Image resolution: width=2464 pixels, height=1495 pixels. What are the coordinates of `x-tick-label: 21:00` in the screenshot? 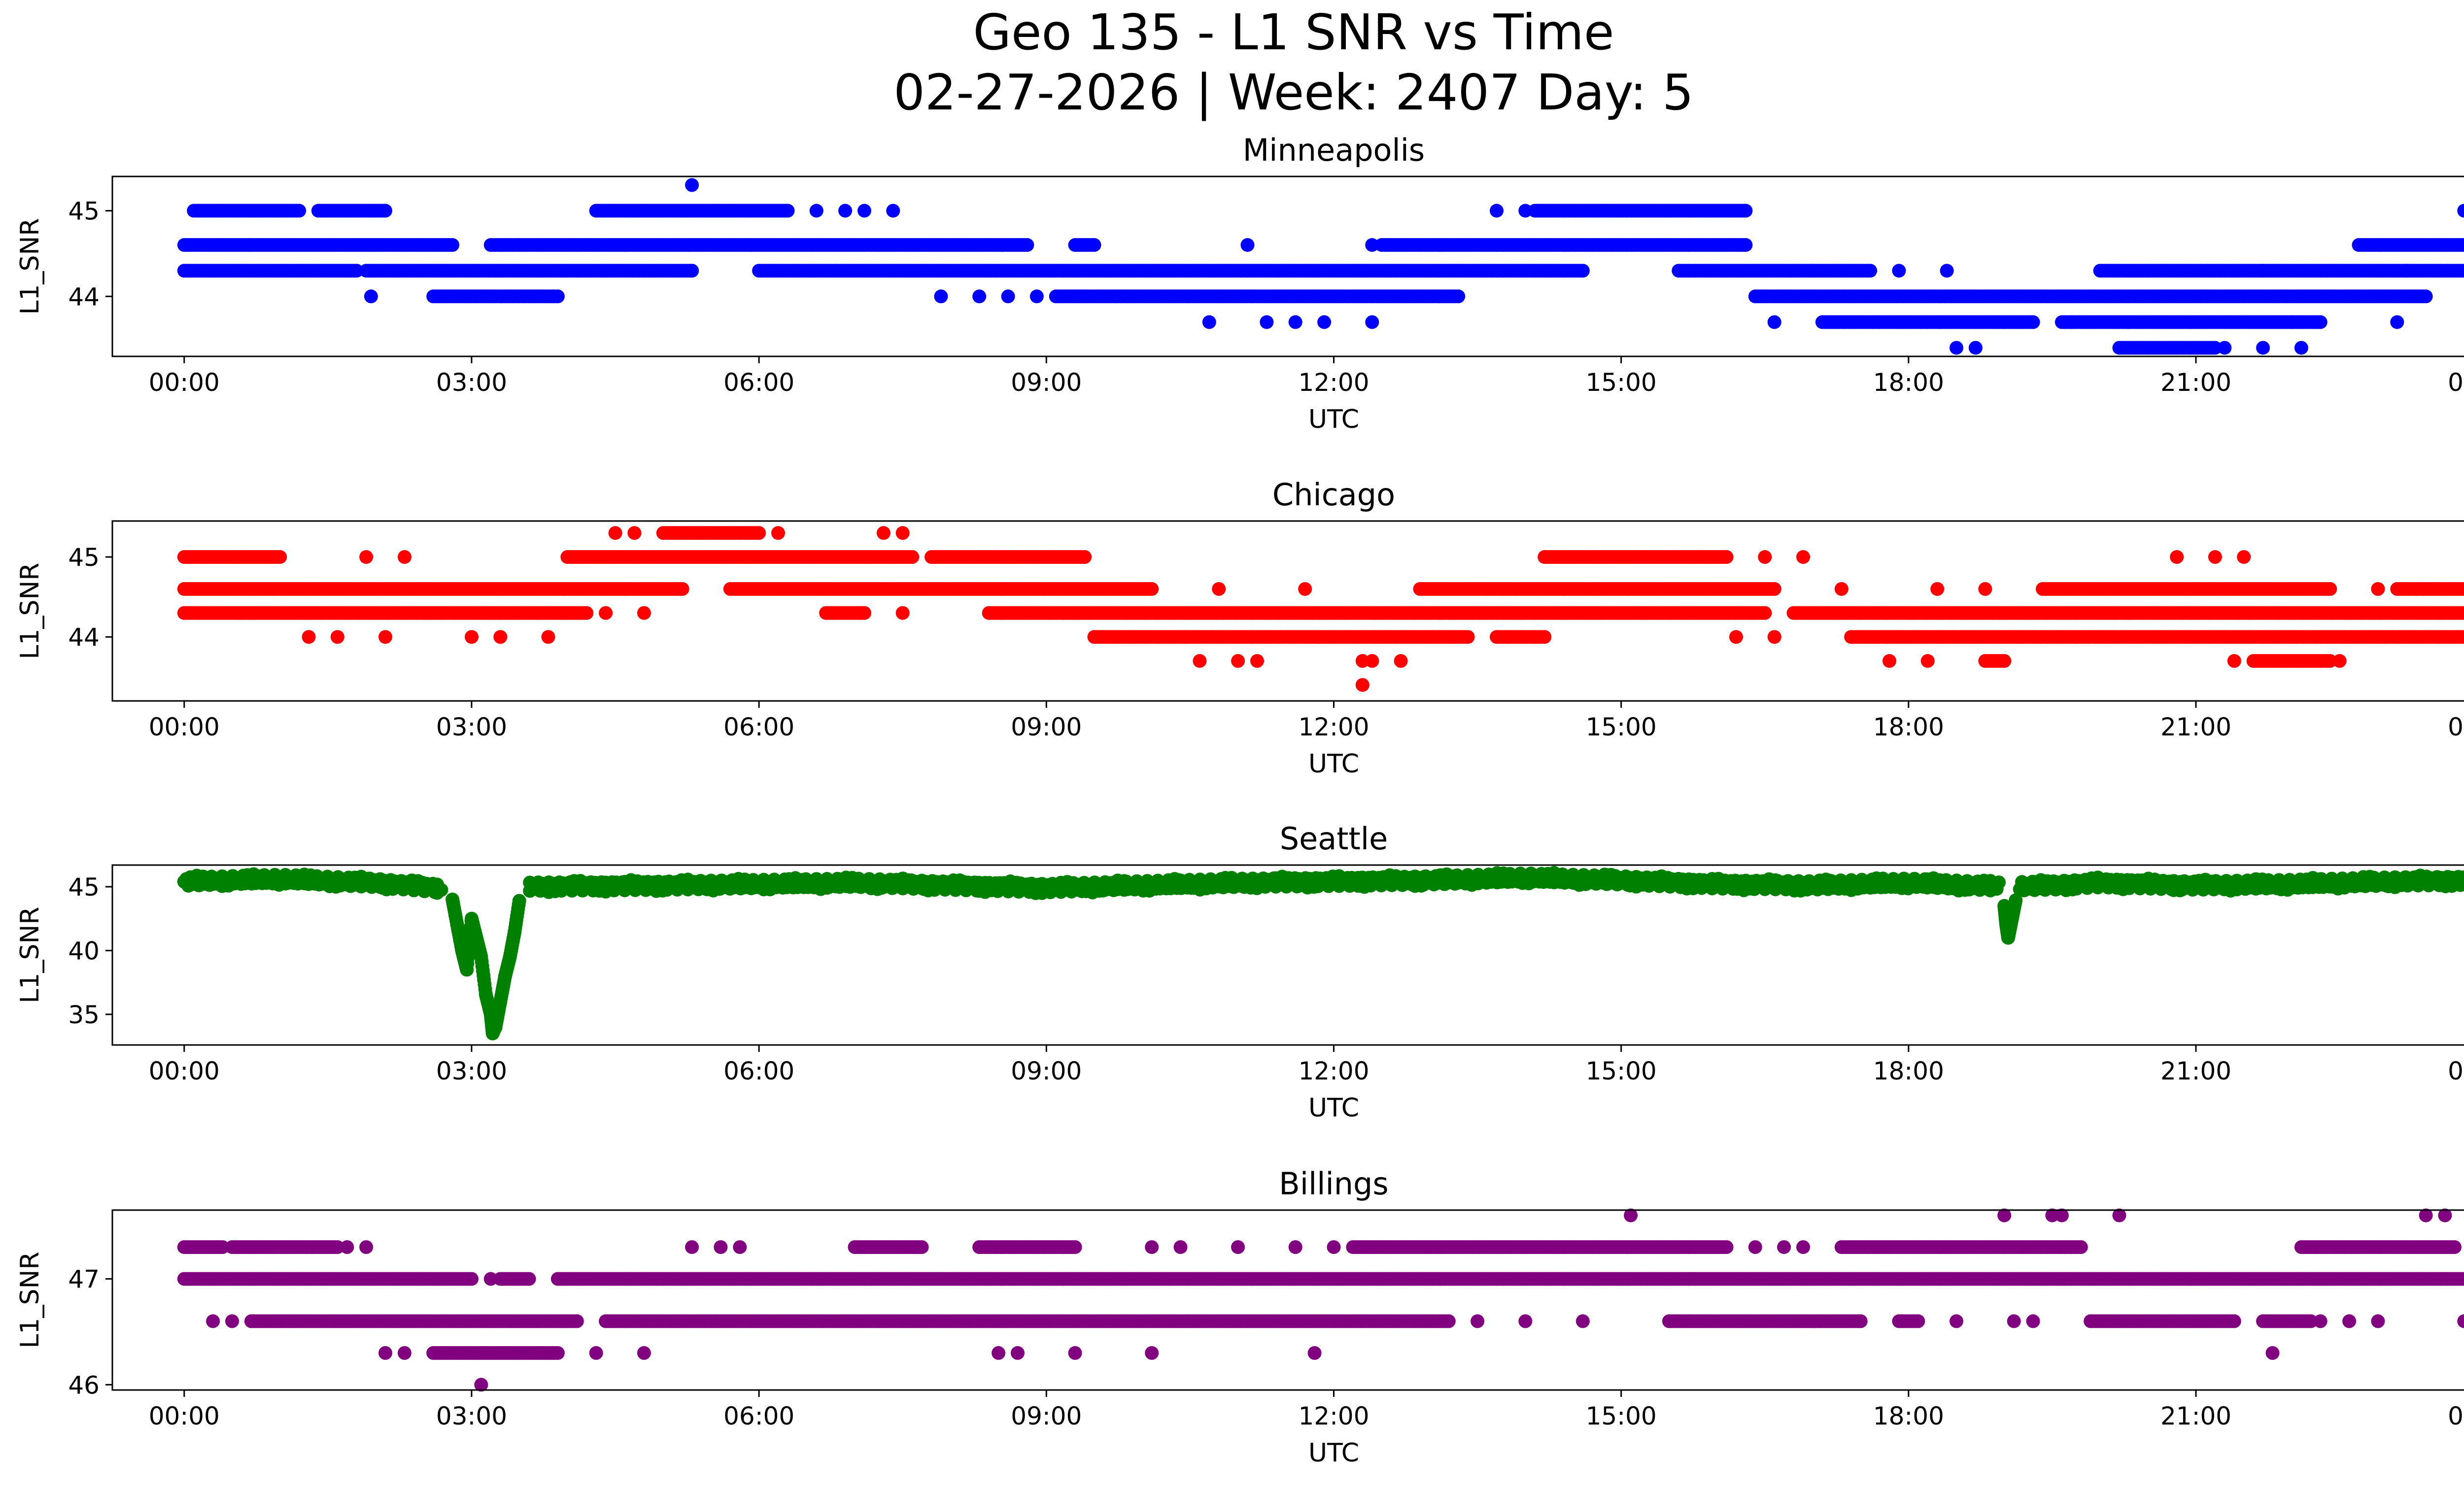 It's located at (2195, 727).